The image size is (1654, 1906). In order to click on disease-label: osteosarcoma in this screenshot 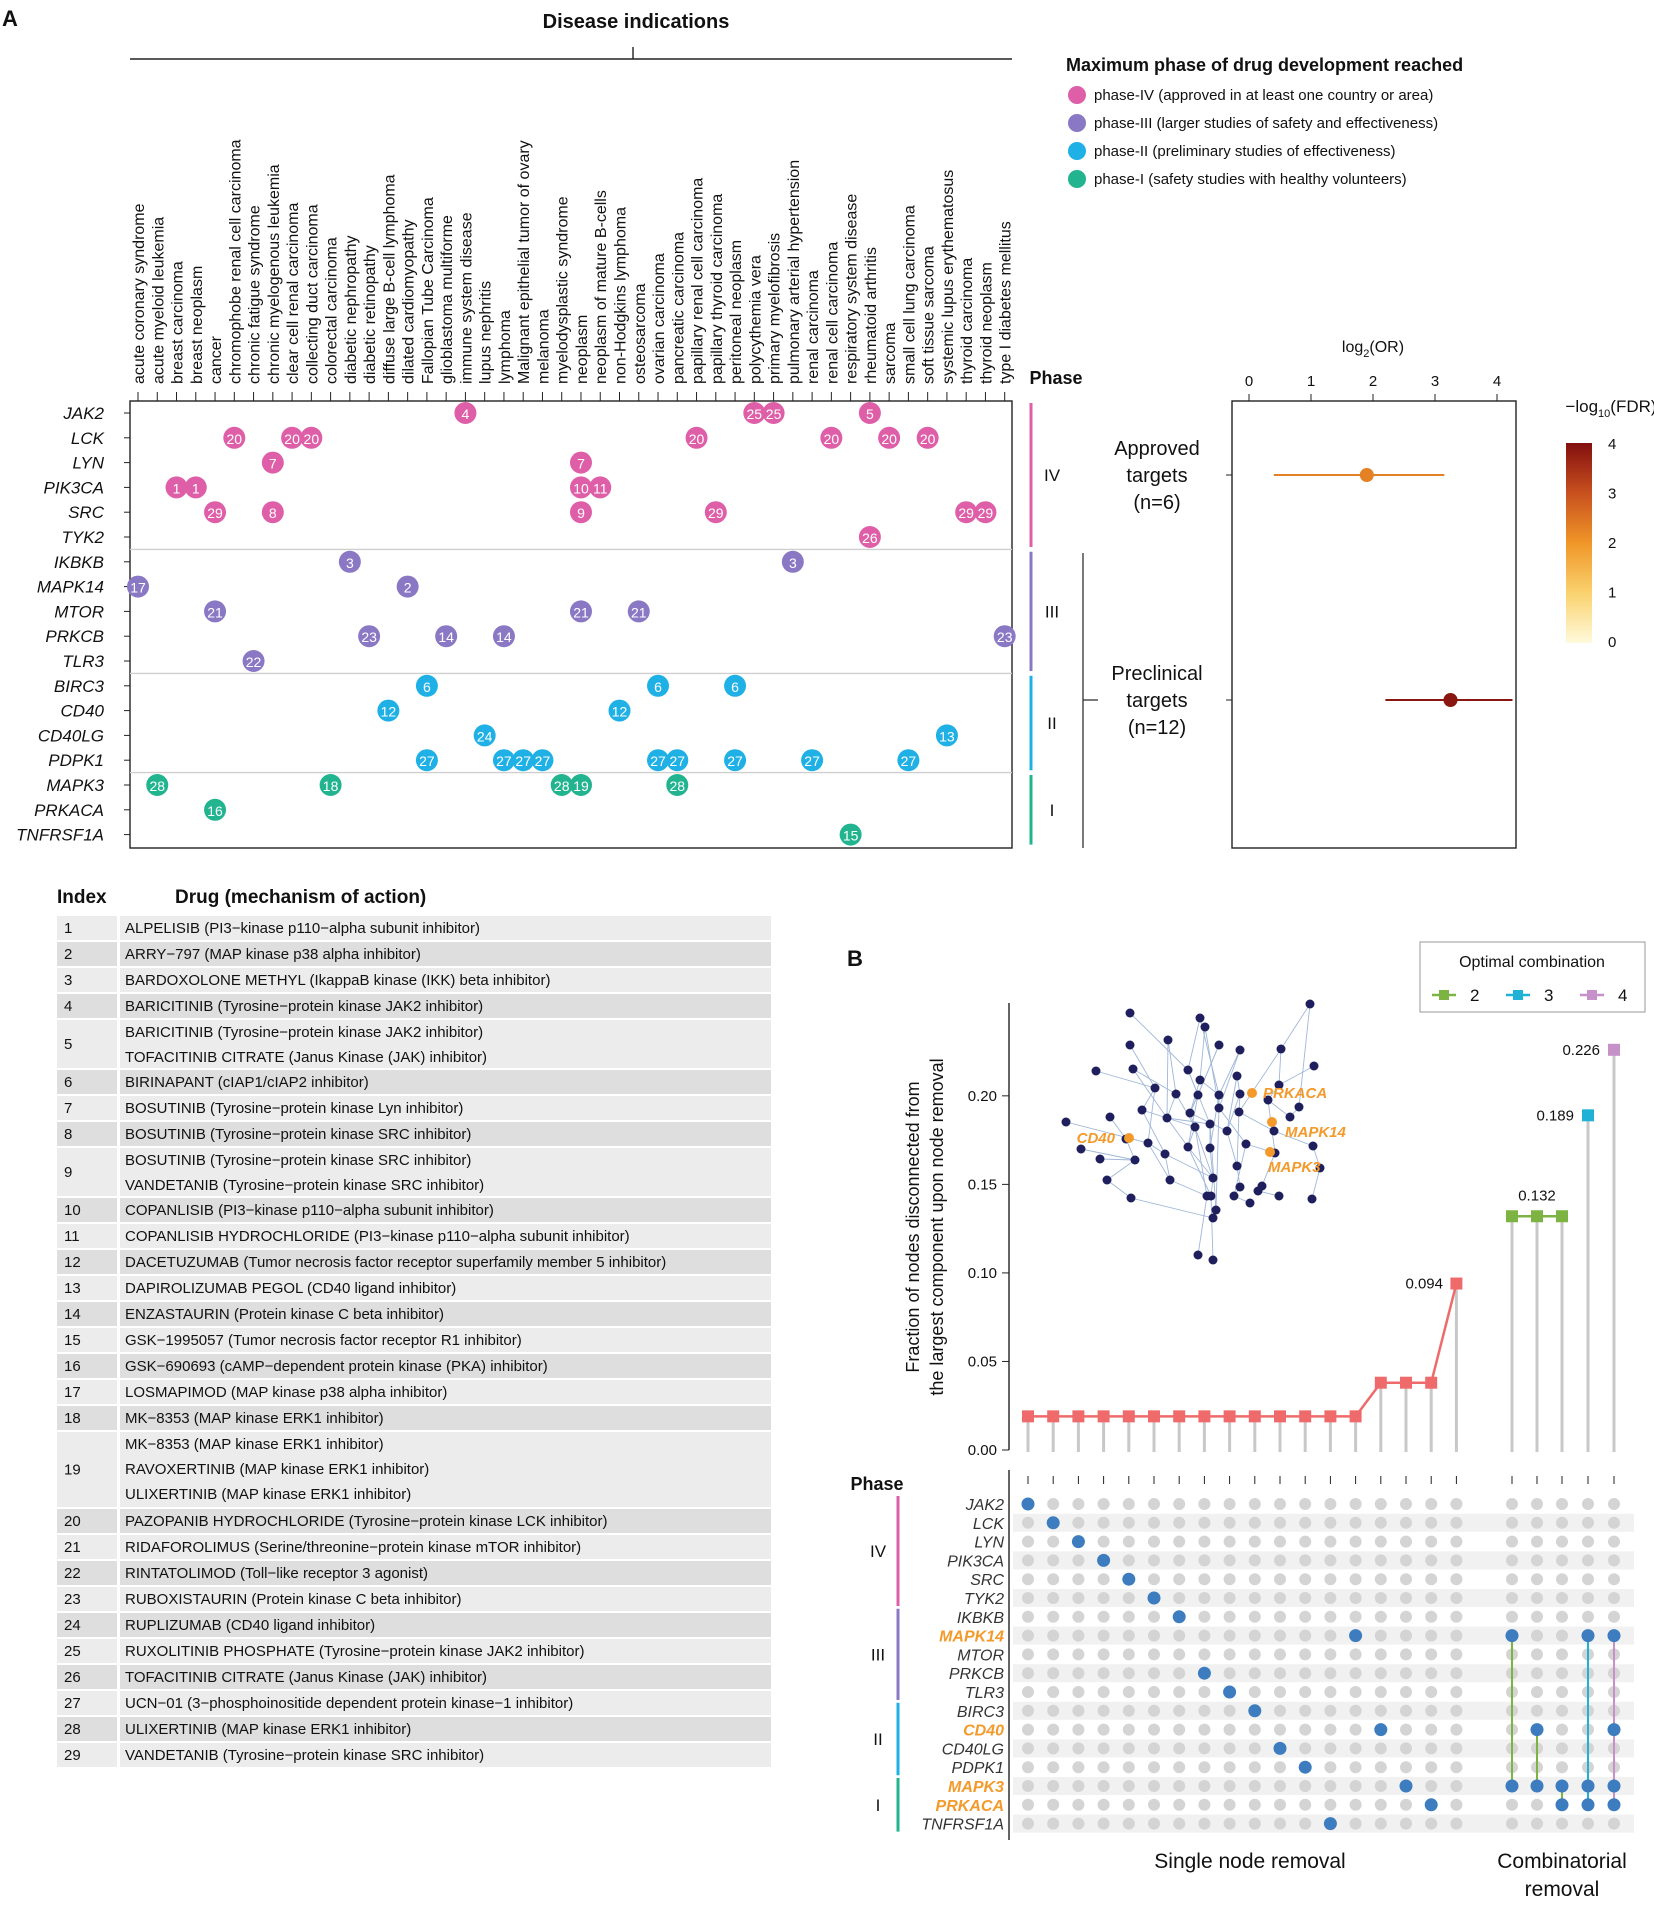, I will do `click(640, 333)`.